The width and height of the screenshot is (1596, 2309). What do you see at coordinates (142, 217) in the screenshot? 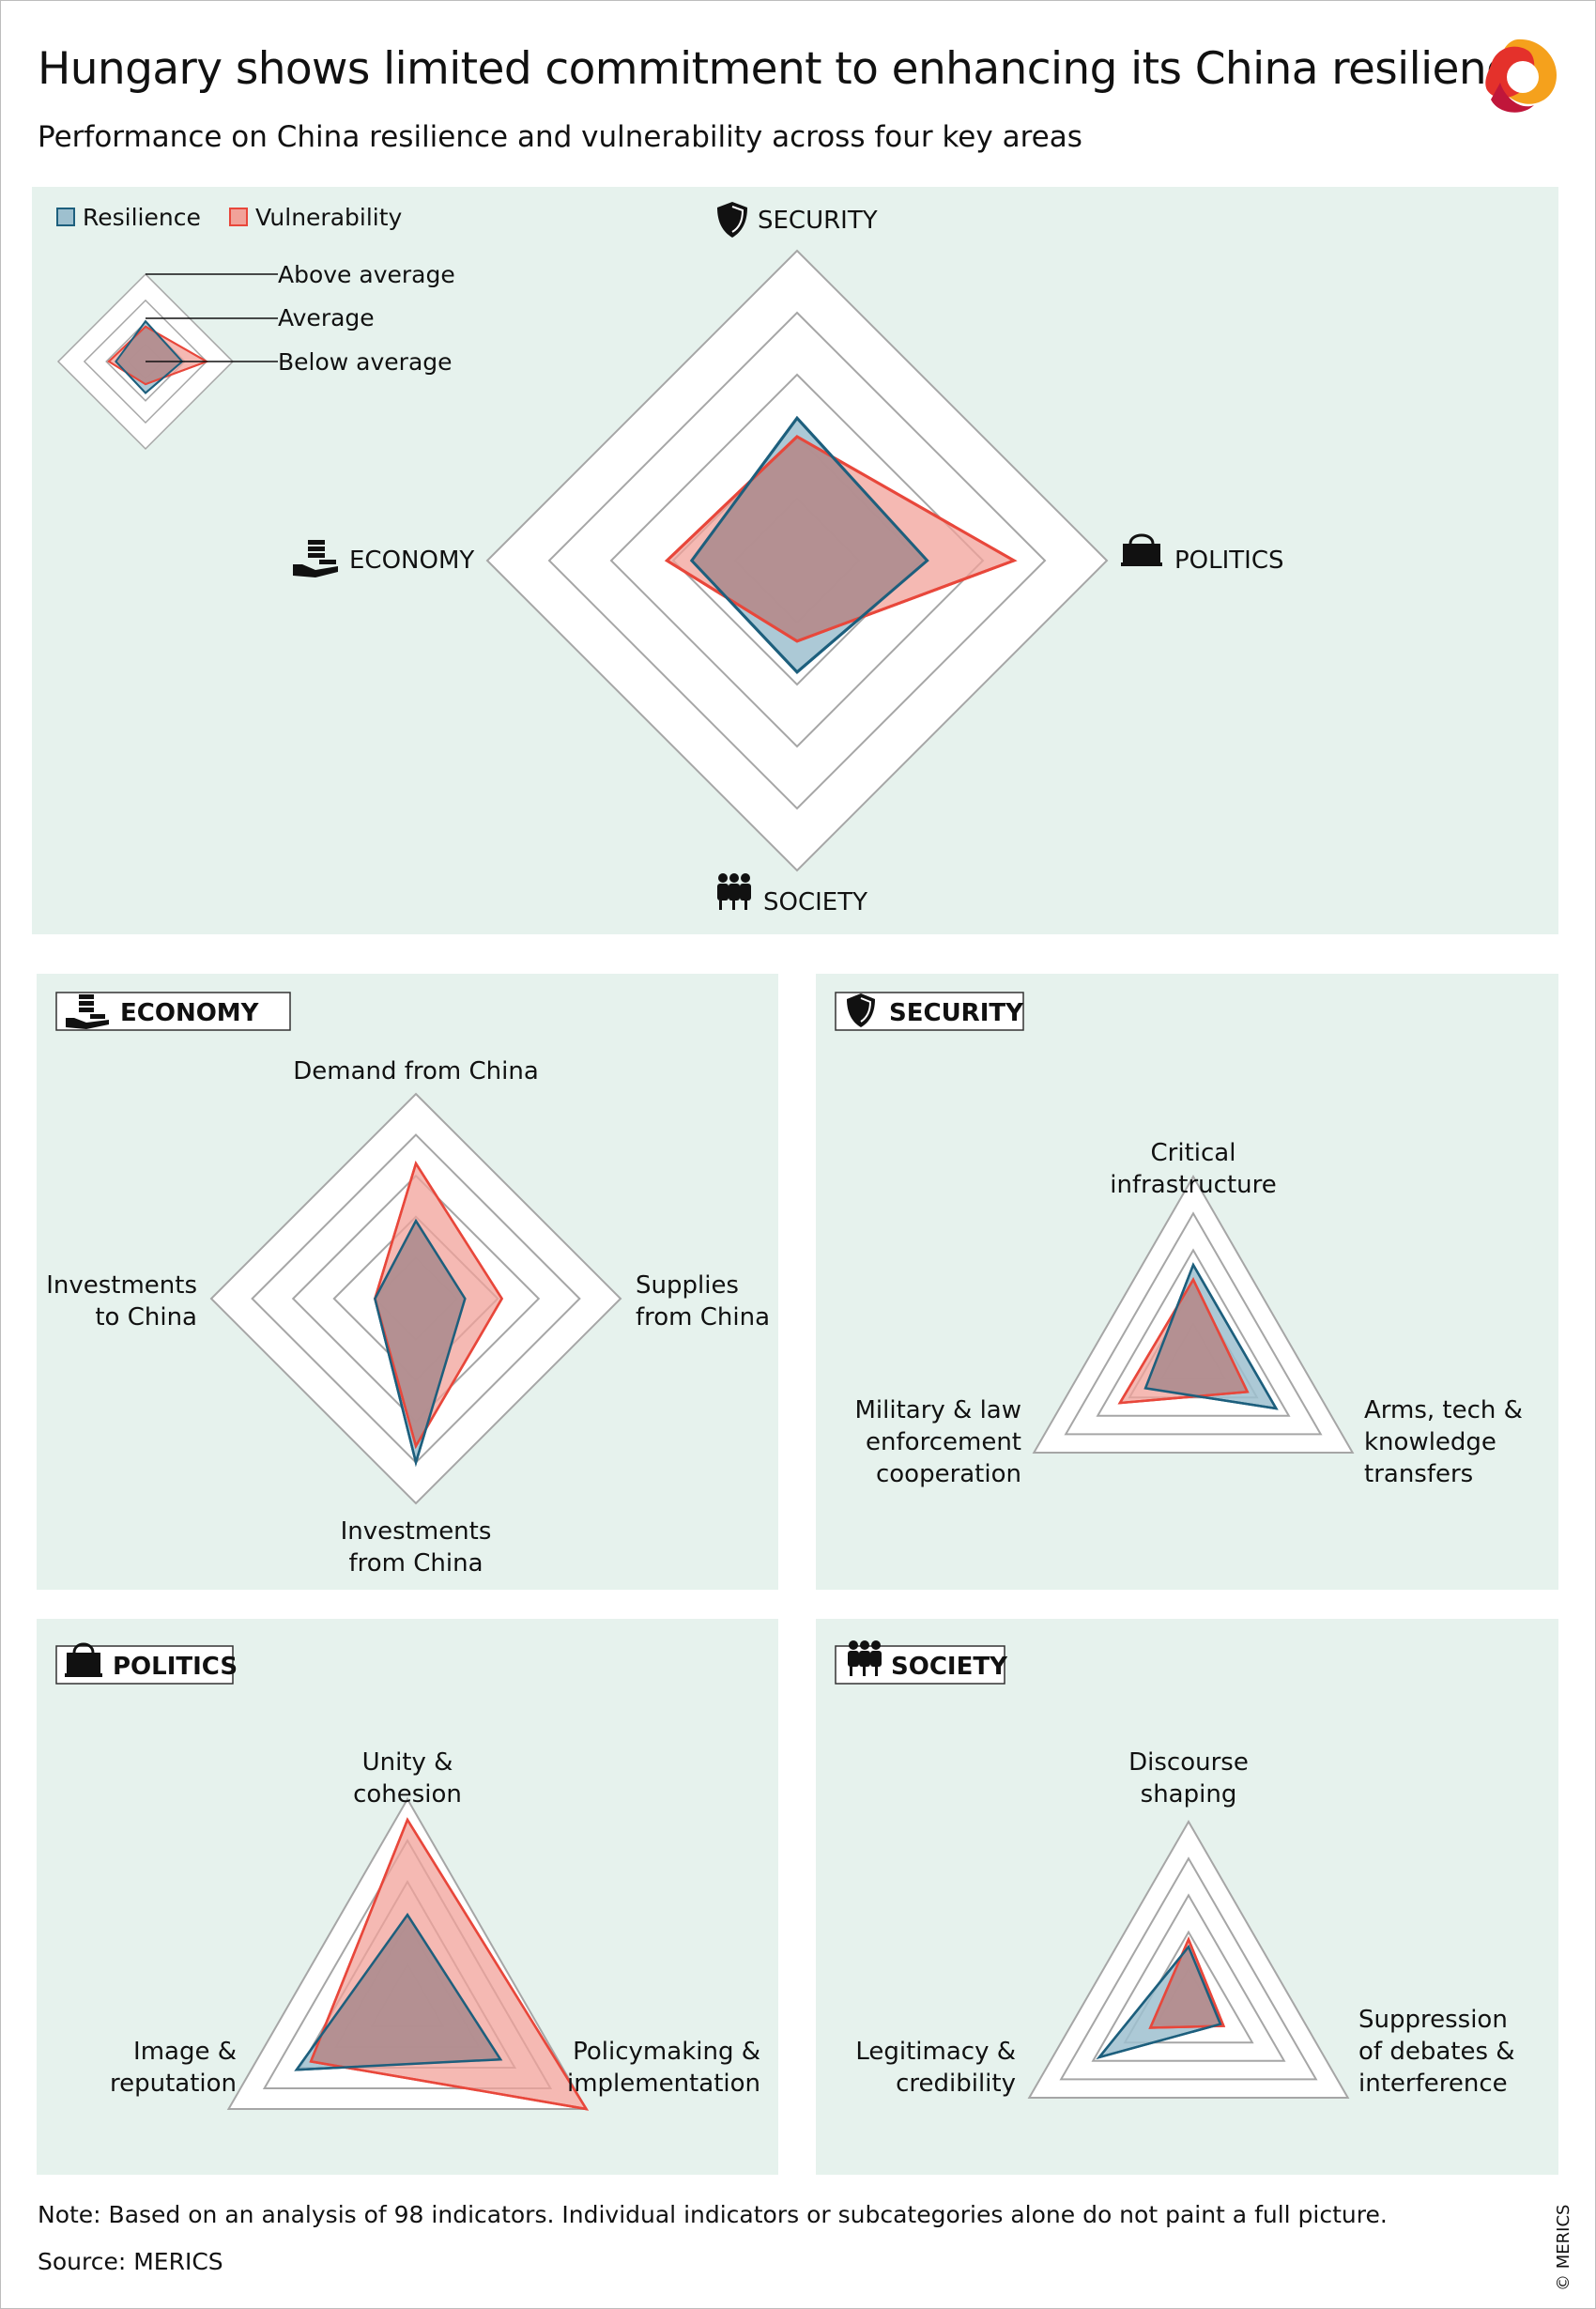
I see `legend-resilience-label: Resilience` at bounding box center [142, 217].